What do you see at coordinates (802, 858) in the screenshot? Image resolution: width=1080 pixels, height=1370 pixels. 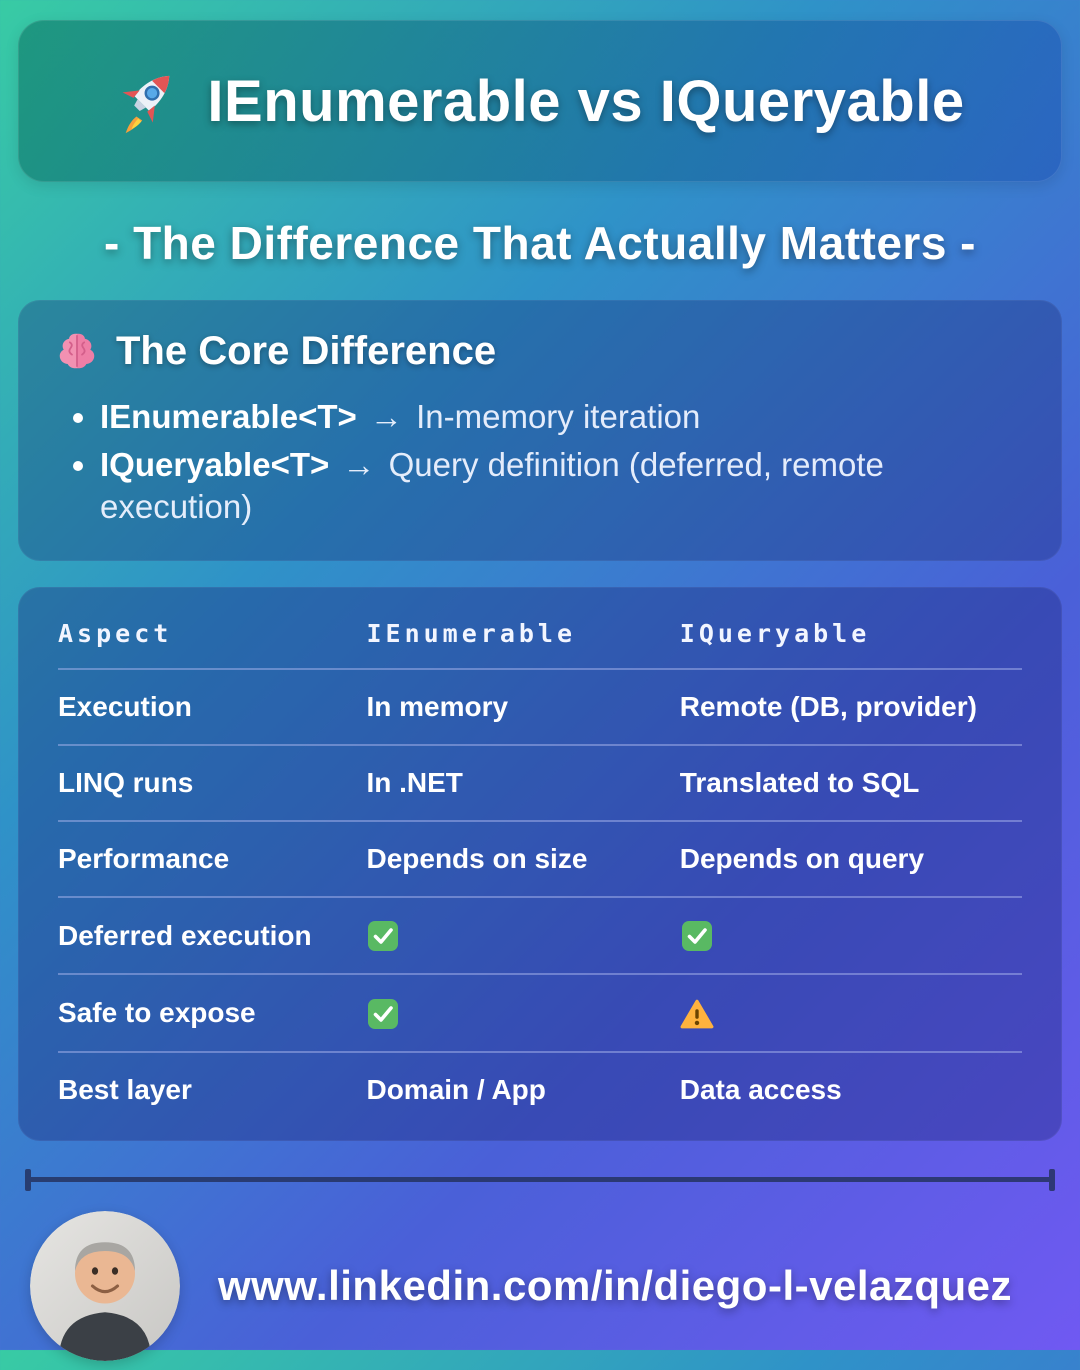 I see `table-cell: Depends on query` at bounding box center [802, 858].